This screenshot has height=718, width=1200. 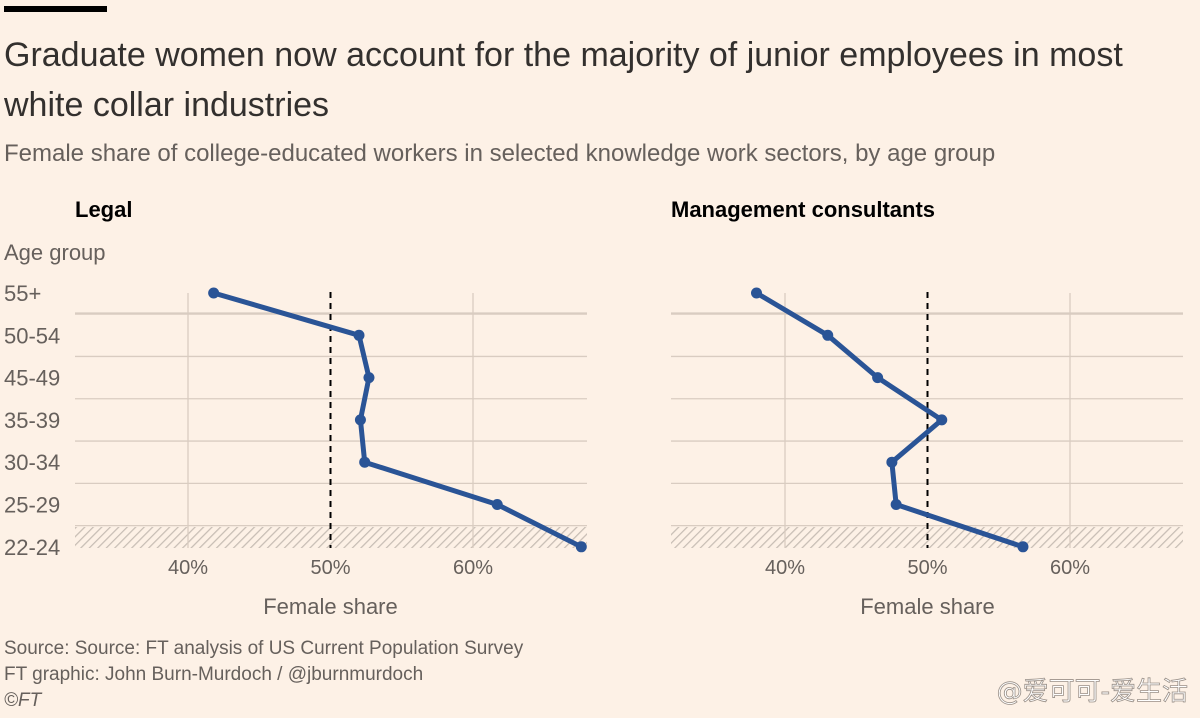 What do you see at coordinates (55, 9) in the screenshot?
I see `ft-top-rule` at bounding box center [55, 9].